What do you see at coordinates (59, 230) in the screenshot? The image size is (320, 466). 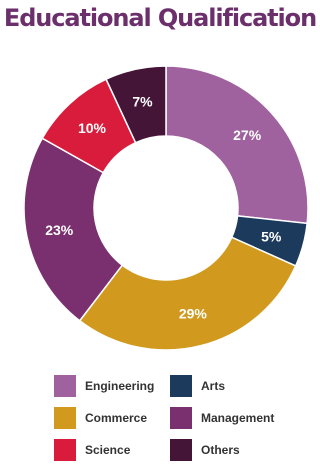 I see `slice-label-management: 23%` at bounding box center [59, 230].